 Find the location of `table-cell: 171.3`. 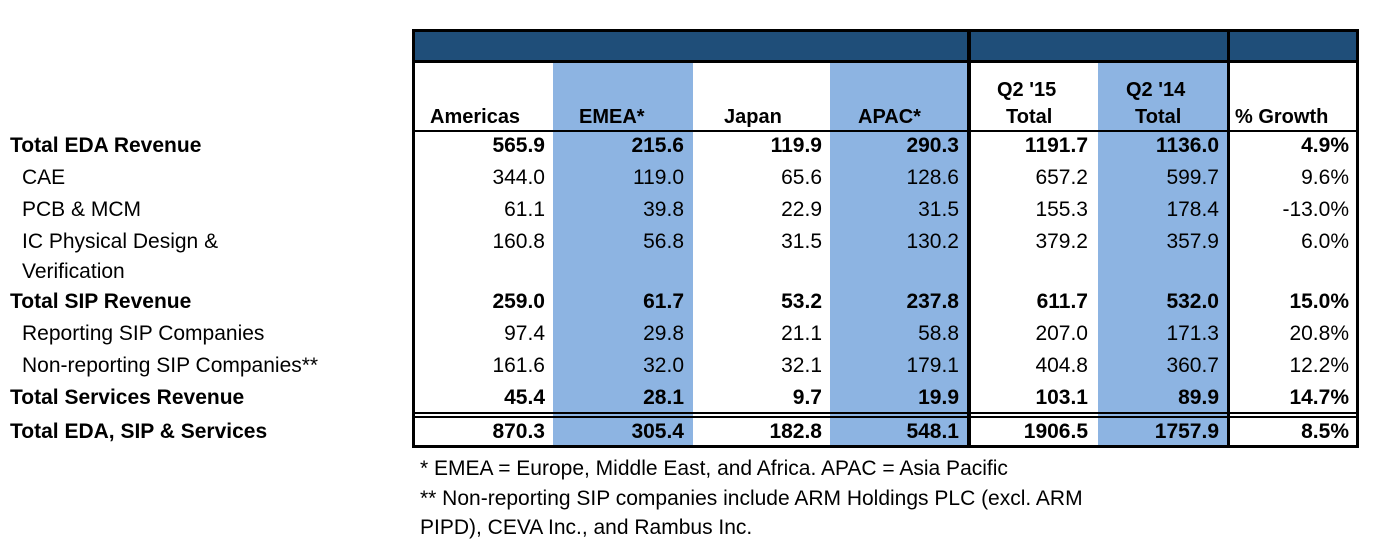

table-cell: 171.3 is located at coordinates (1192, 333).